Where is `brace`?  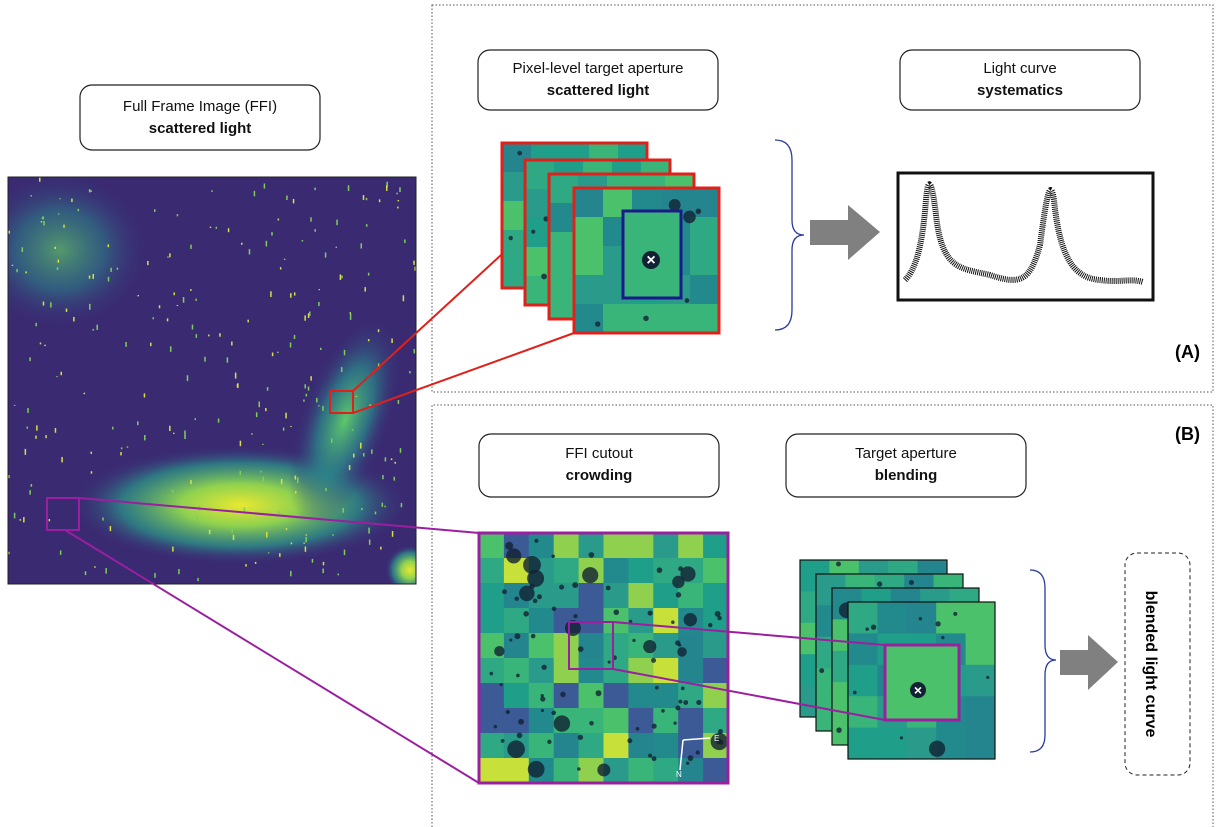
brace is located at coordinates (789, 235).